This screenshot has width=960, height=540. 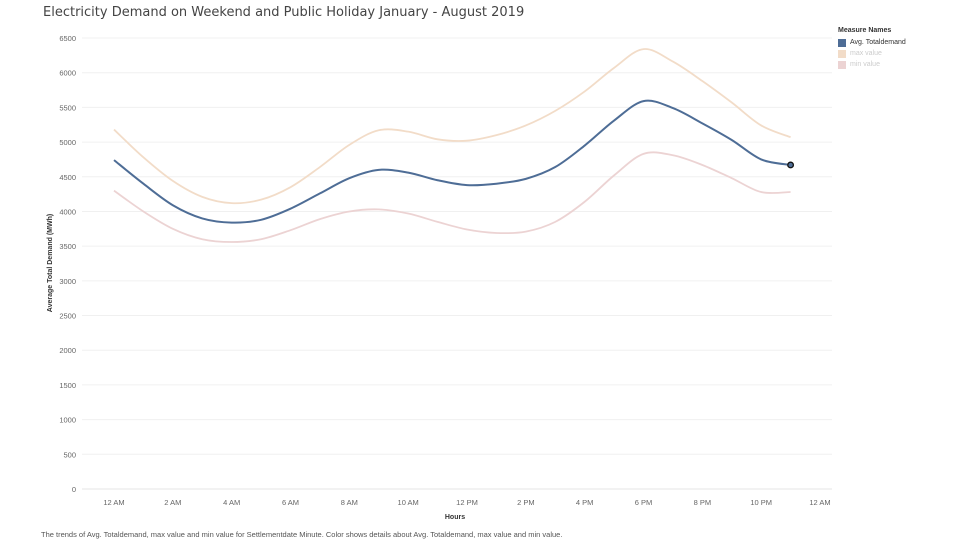 What do you see at coordinates (865, 30) in the screenshot?
I see `legend-title: Measure Names` at bounding box center [865, 30].